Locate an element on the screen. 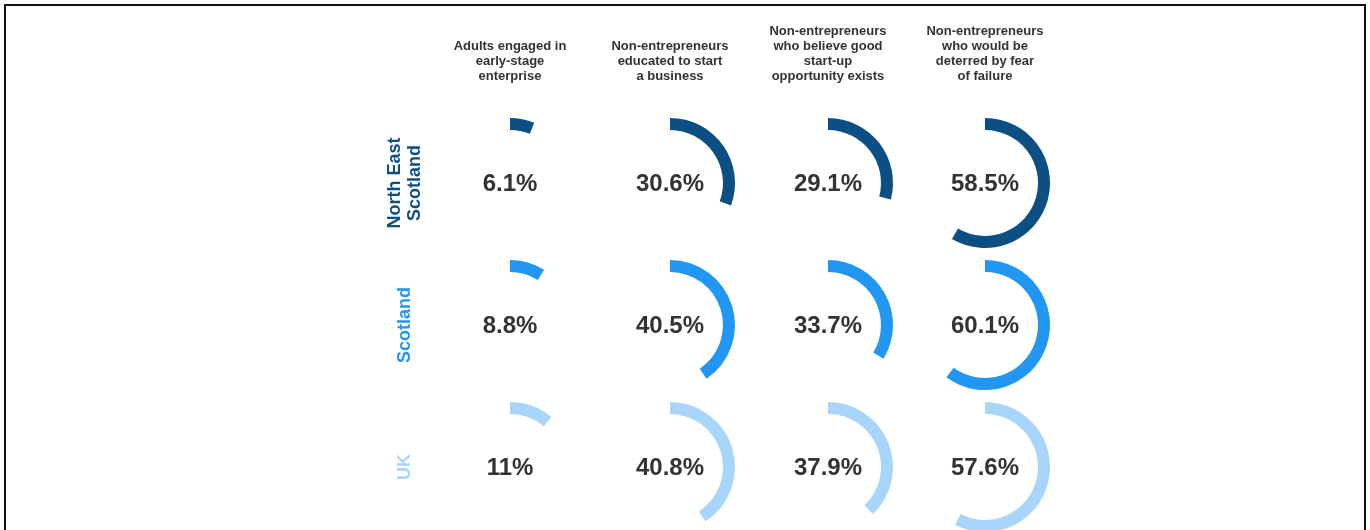 This screenshot has height=530, width=1370. legend-label: UK is located at coordinates (403, 467).